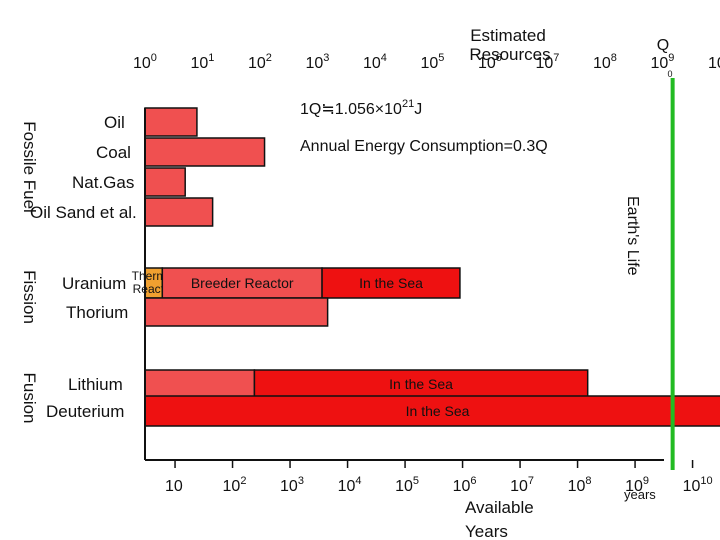 This screenshot has width=720, height=540. What do you see at coordinates (637, 485) in the screenshot?
I see `bottom-tick-label: 10⁹` at bounding box center [637, 485].